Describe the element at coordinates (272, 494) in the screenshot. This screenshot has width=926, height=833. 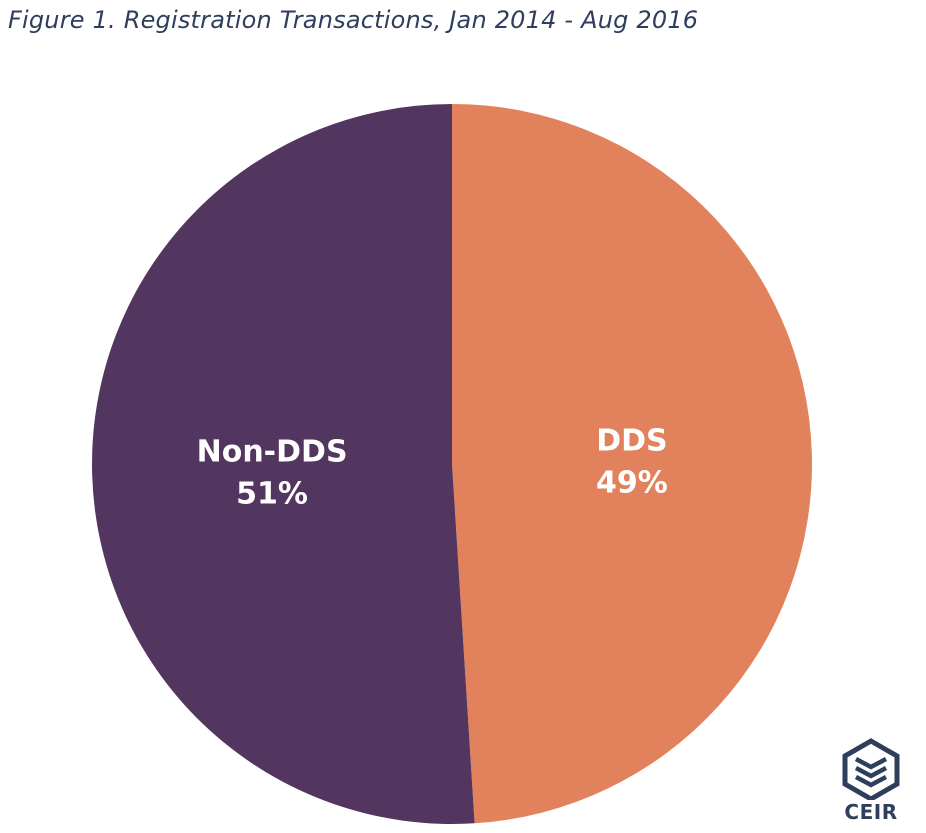
I see `slice-value-non-dds: 51%` at that location.